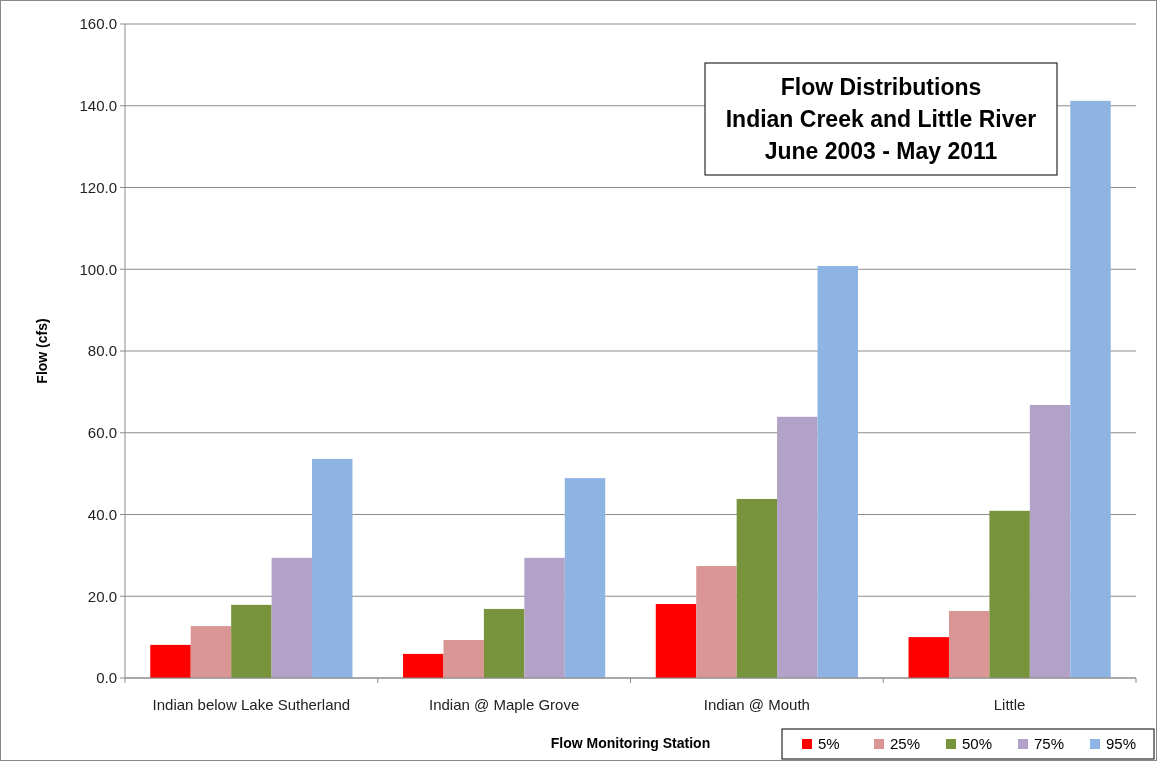  I want to click on y-axis-title: Flow (cfs), so click(42, 351).